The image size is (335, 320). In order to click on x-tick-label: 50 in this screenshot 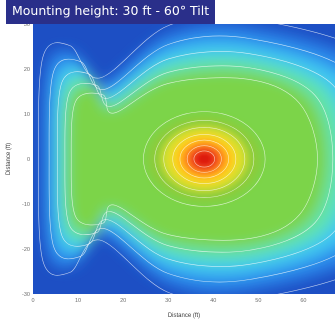, I will do `click(258, 301)`.